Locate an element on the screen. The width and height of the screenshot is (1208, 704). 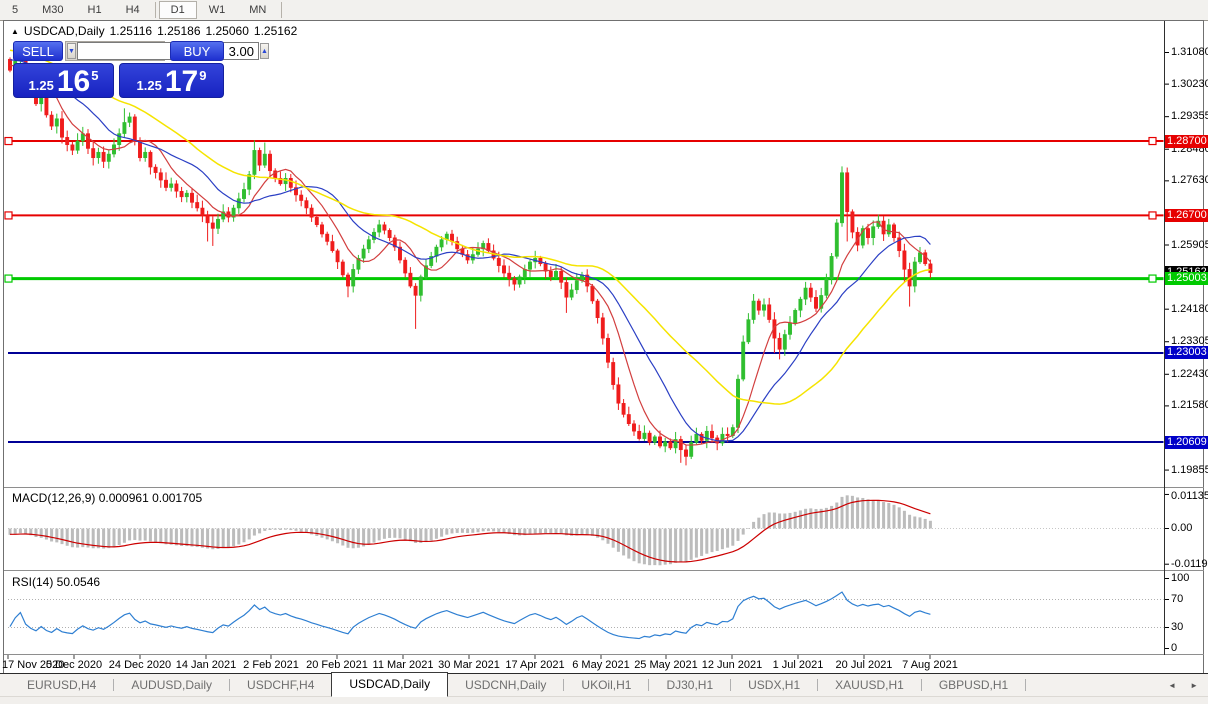
chart-tab-usdcad-daily: USDCAD,Daily is located at coordinates (390, 684).